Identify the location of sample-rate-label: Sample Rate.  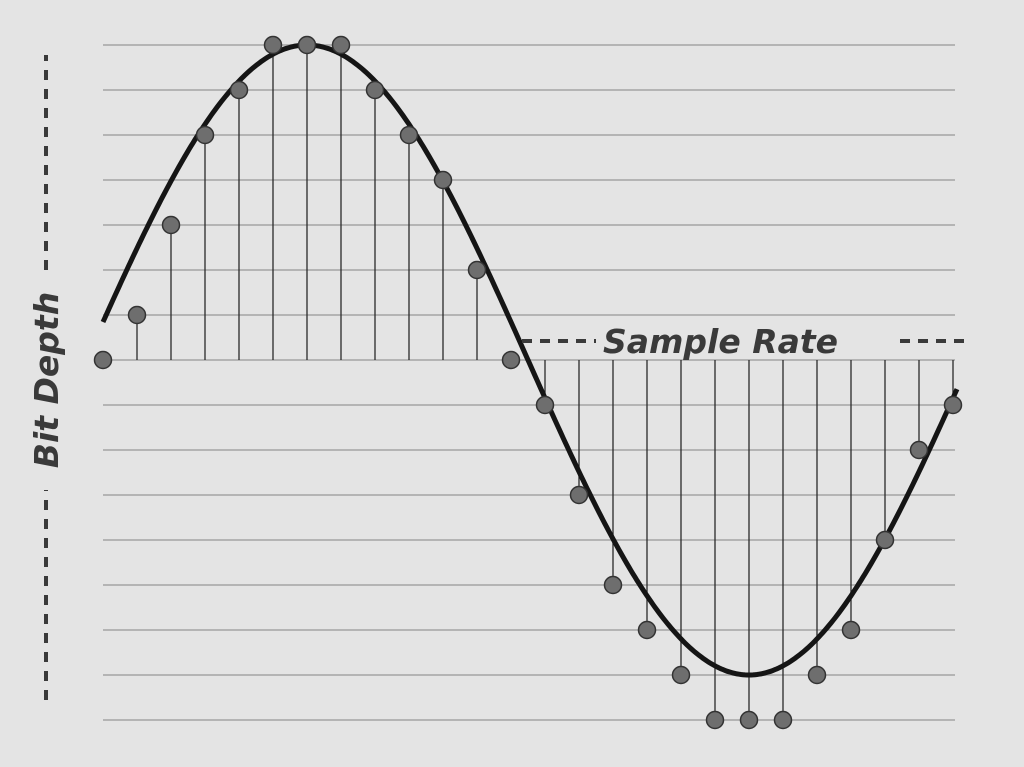
(720, 341).